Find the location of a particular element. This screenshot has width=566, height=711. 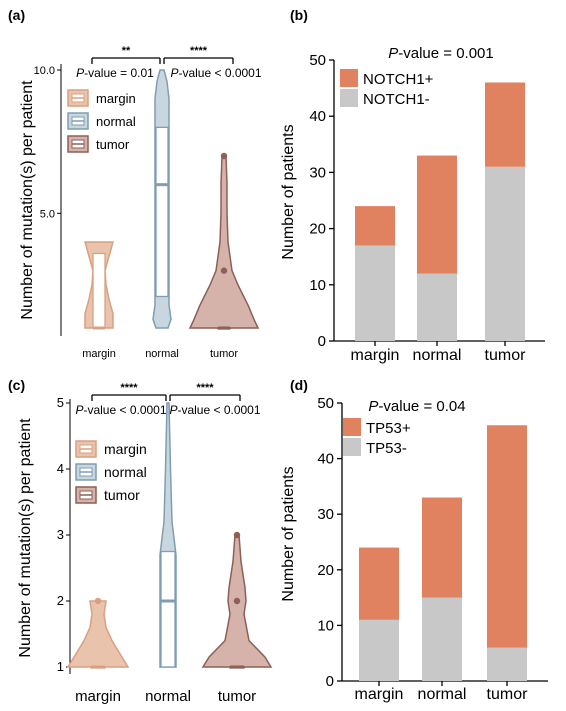

legend-label: TP53+ is located at coordinates (388, 428).